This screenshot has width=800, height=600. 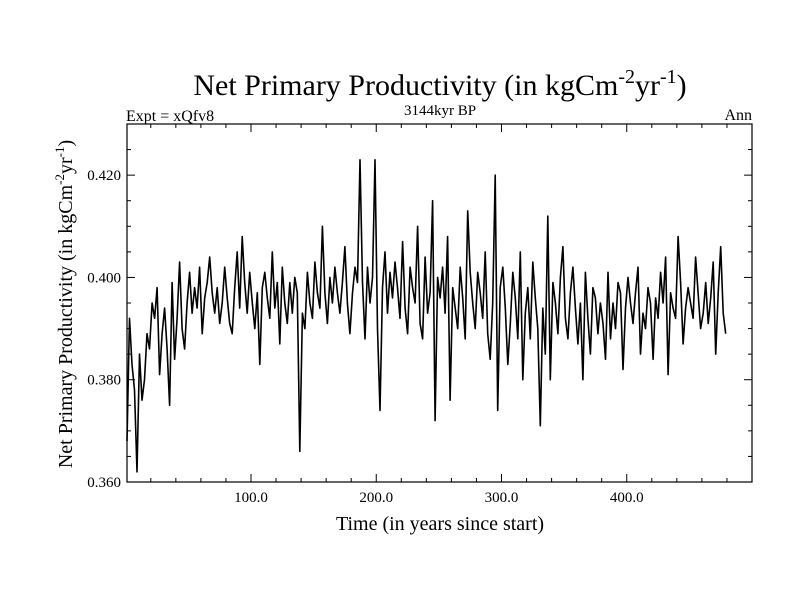 What do you see at coordinates (104, 483) in the screenshot?
I see `y-tick-label: 0.360` at bounding box center [104, 483].